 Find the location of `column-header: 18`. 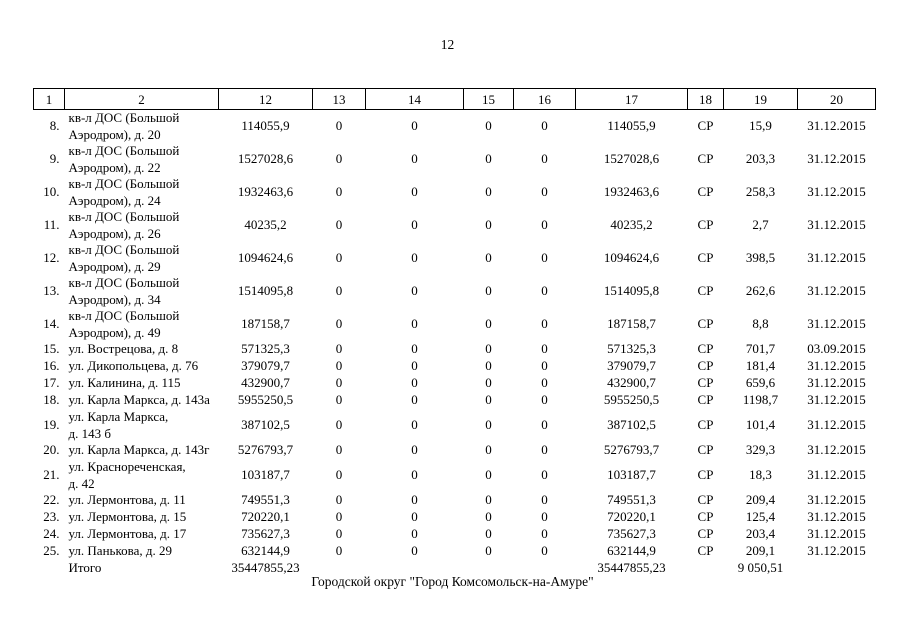

column-header: 18 is located at coordinates (705, 99).